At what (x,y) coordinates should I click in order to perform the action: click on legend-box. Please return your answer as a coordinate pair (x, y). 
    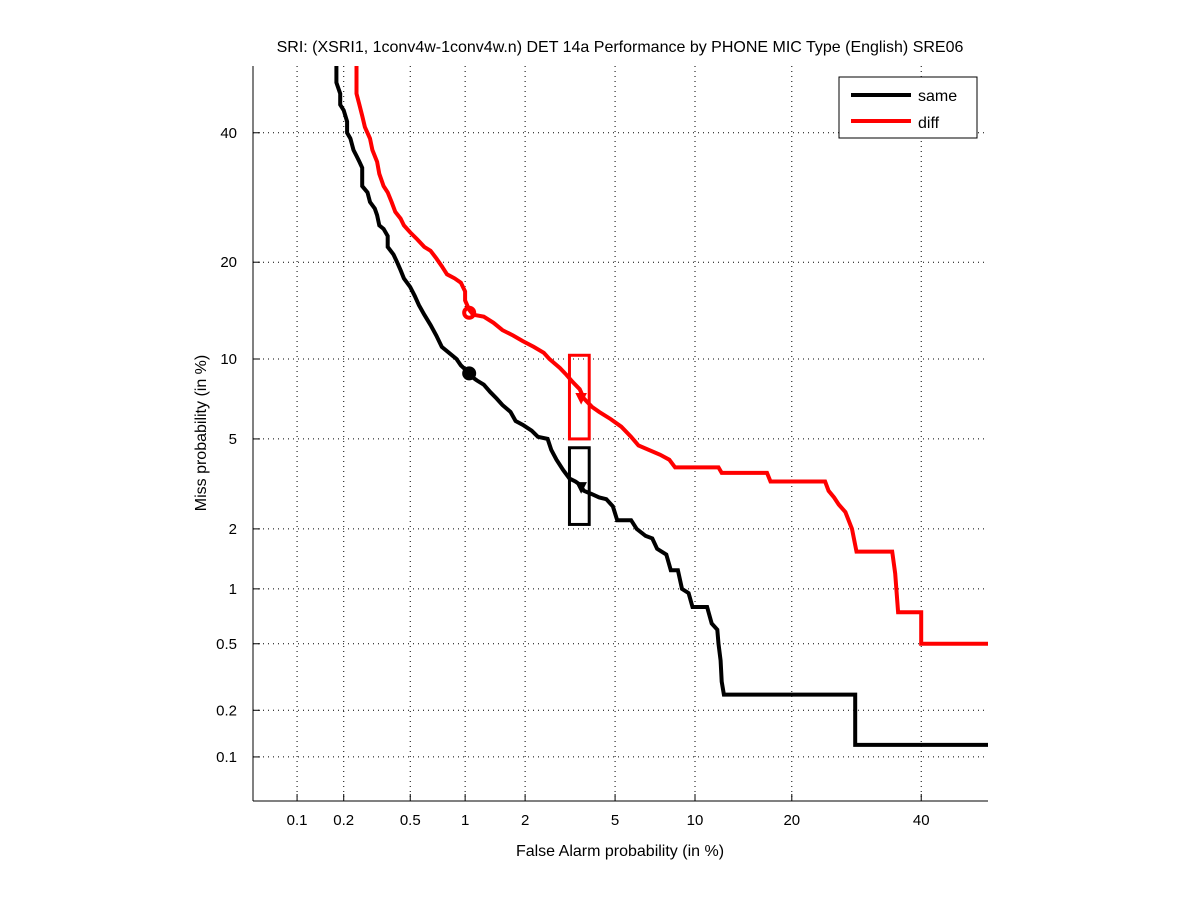
    Looking at the image, I should click on (908, 107).